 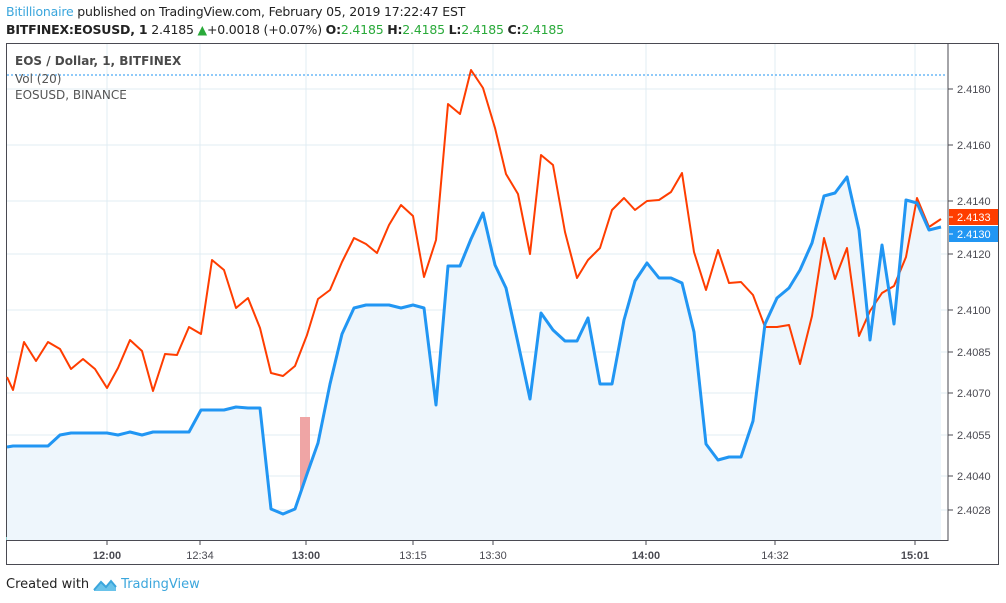 What do you see at coordinates (974, 235) in the screenshot?
I see `svg-text: 2.4130` at bounding box center [974, 235].